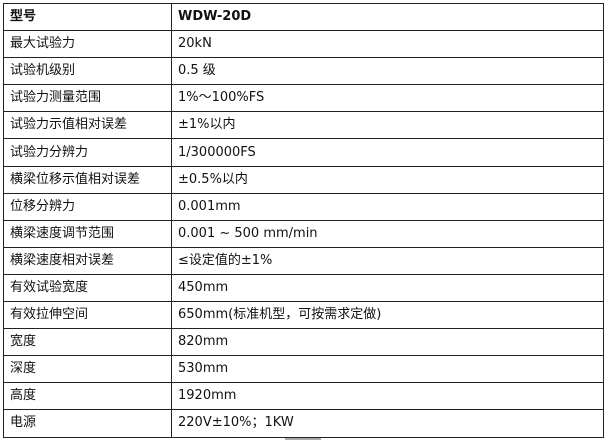 Image resolution: width=608 pixels, height=440 pixels. I want to click on spec-label: 型号, so click(87, 17).